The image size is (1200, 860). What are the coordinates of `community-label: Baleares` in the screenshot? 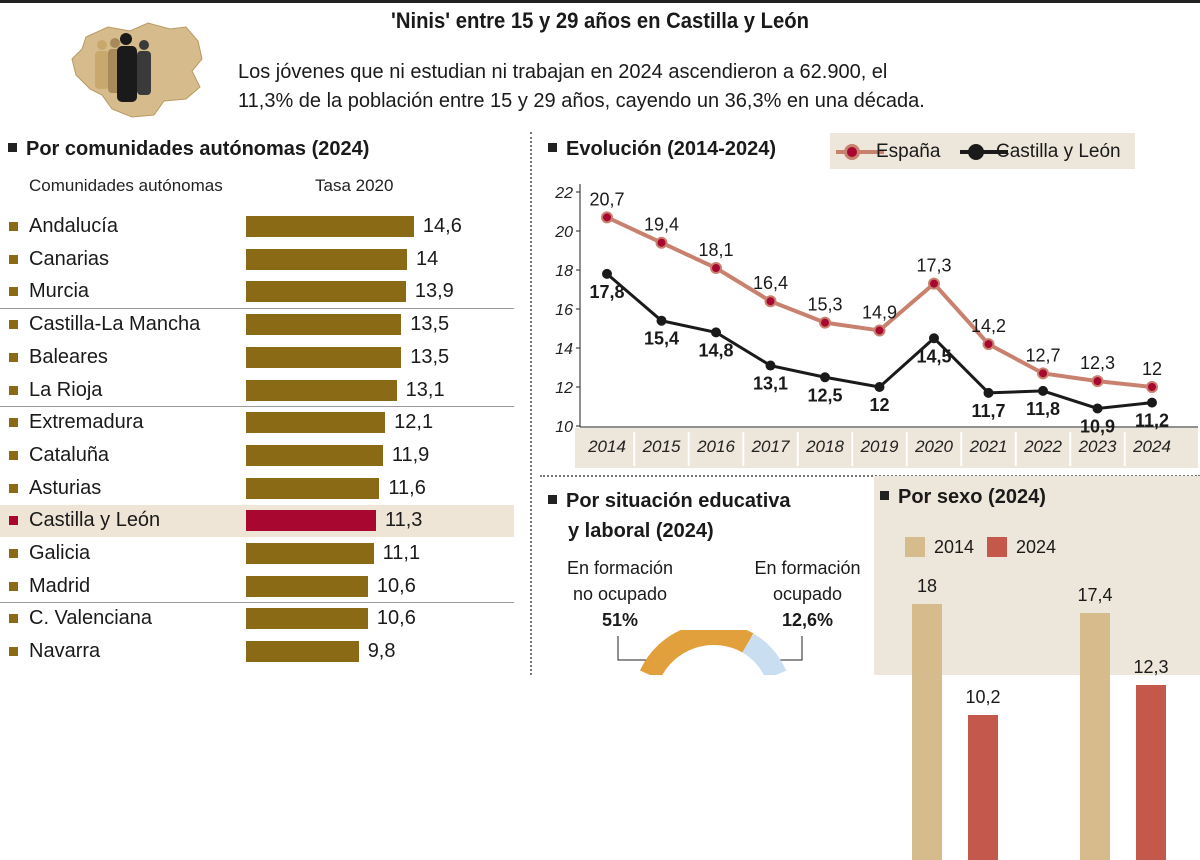 It's located at (68, 356).